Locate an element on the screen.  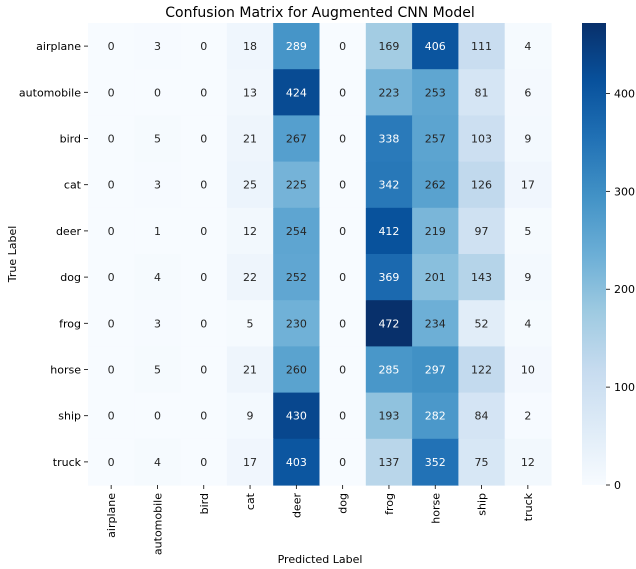
cell-value-label: 403 is located at coordinates (296, 462).